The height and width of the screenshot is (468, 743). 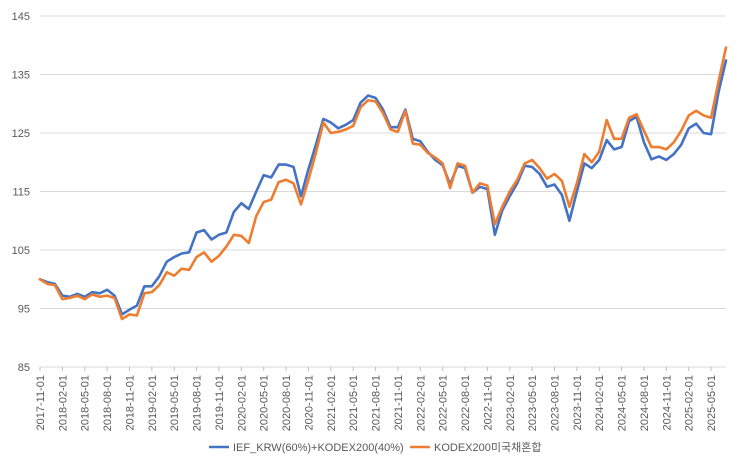 What do you see at coordinates (287, 403) in the screenshot?
I see `x-tick-label: 2020-08-01` at bounding box center [287, 403].